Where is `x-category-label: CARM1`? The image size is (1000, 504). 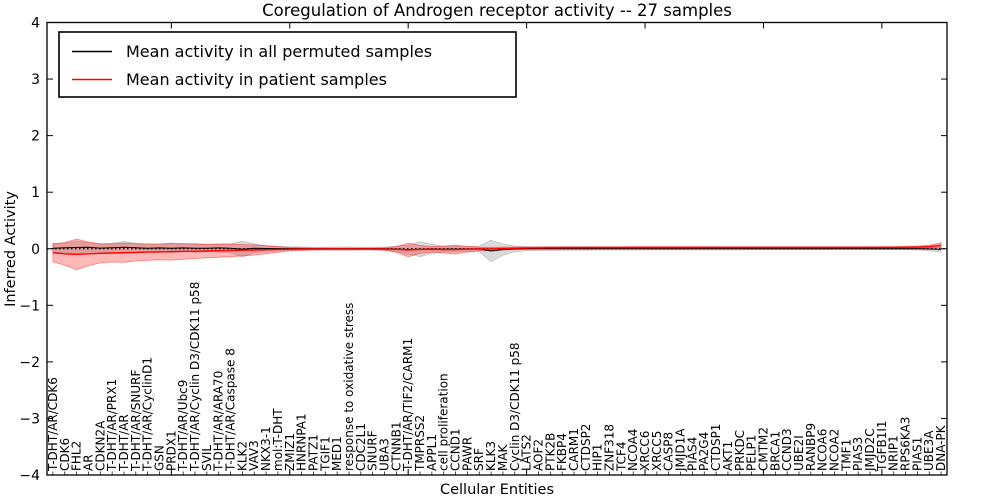
x-category-label: CARM1 is located at coordinates (574, 449).